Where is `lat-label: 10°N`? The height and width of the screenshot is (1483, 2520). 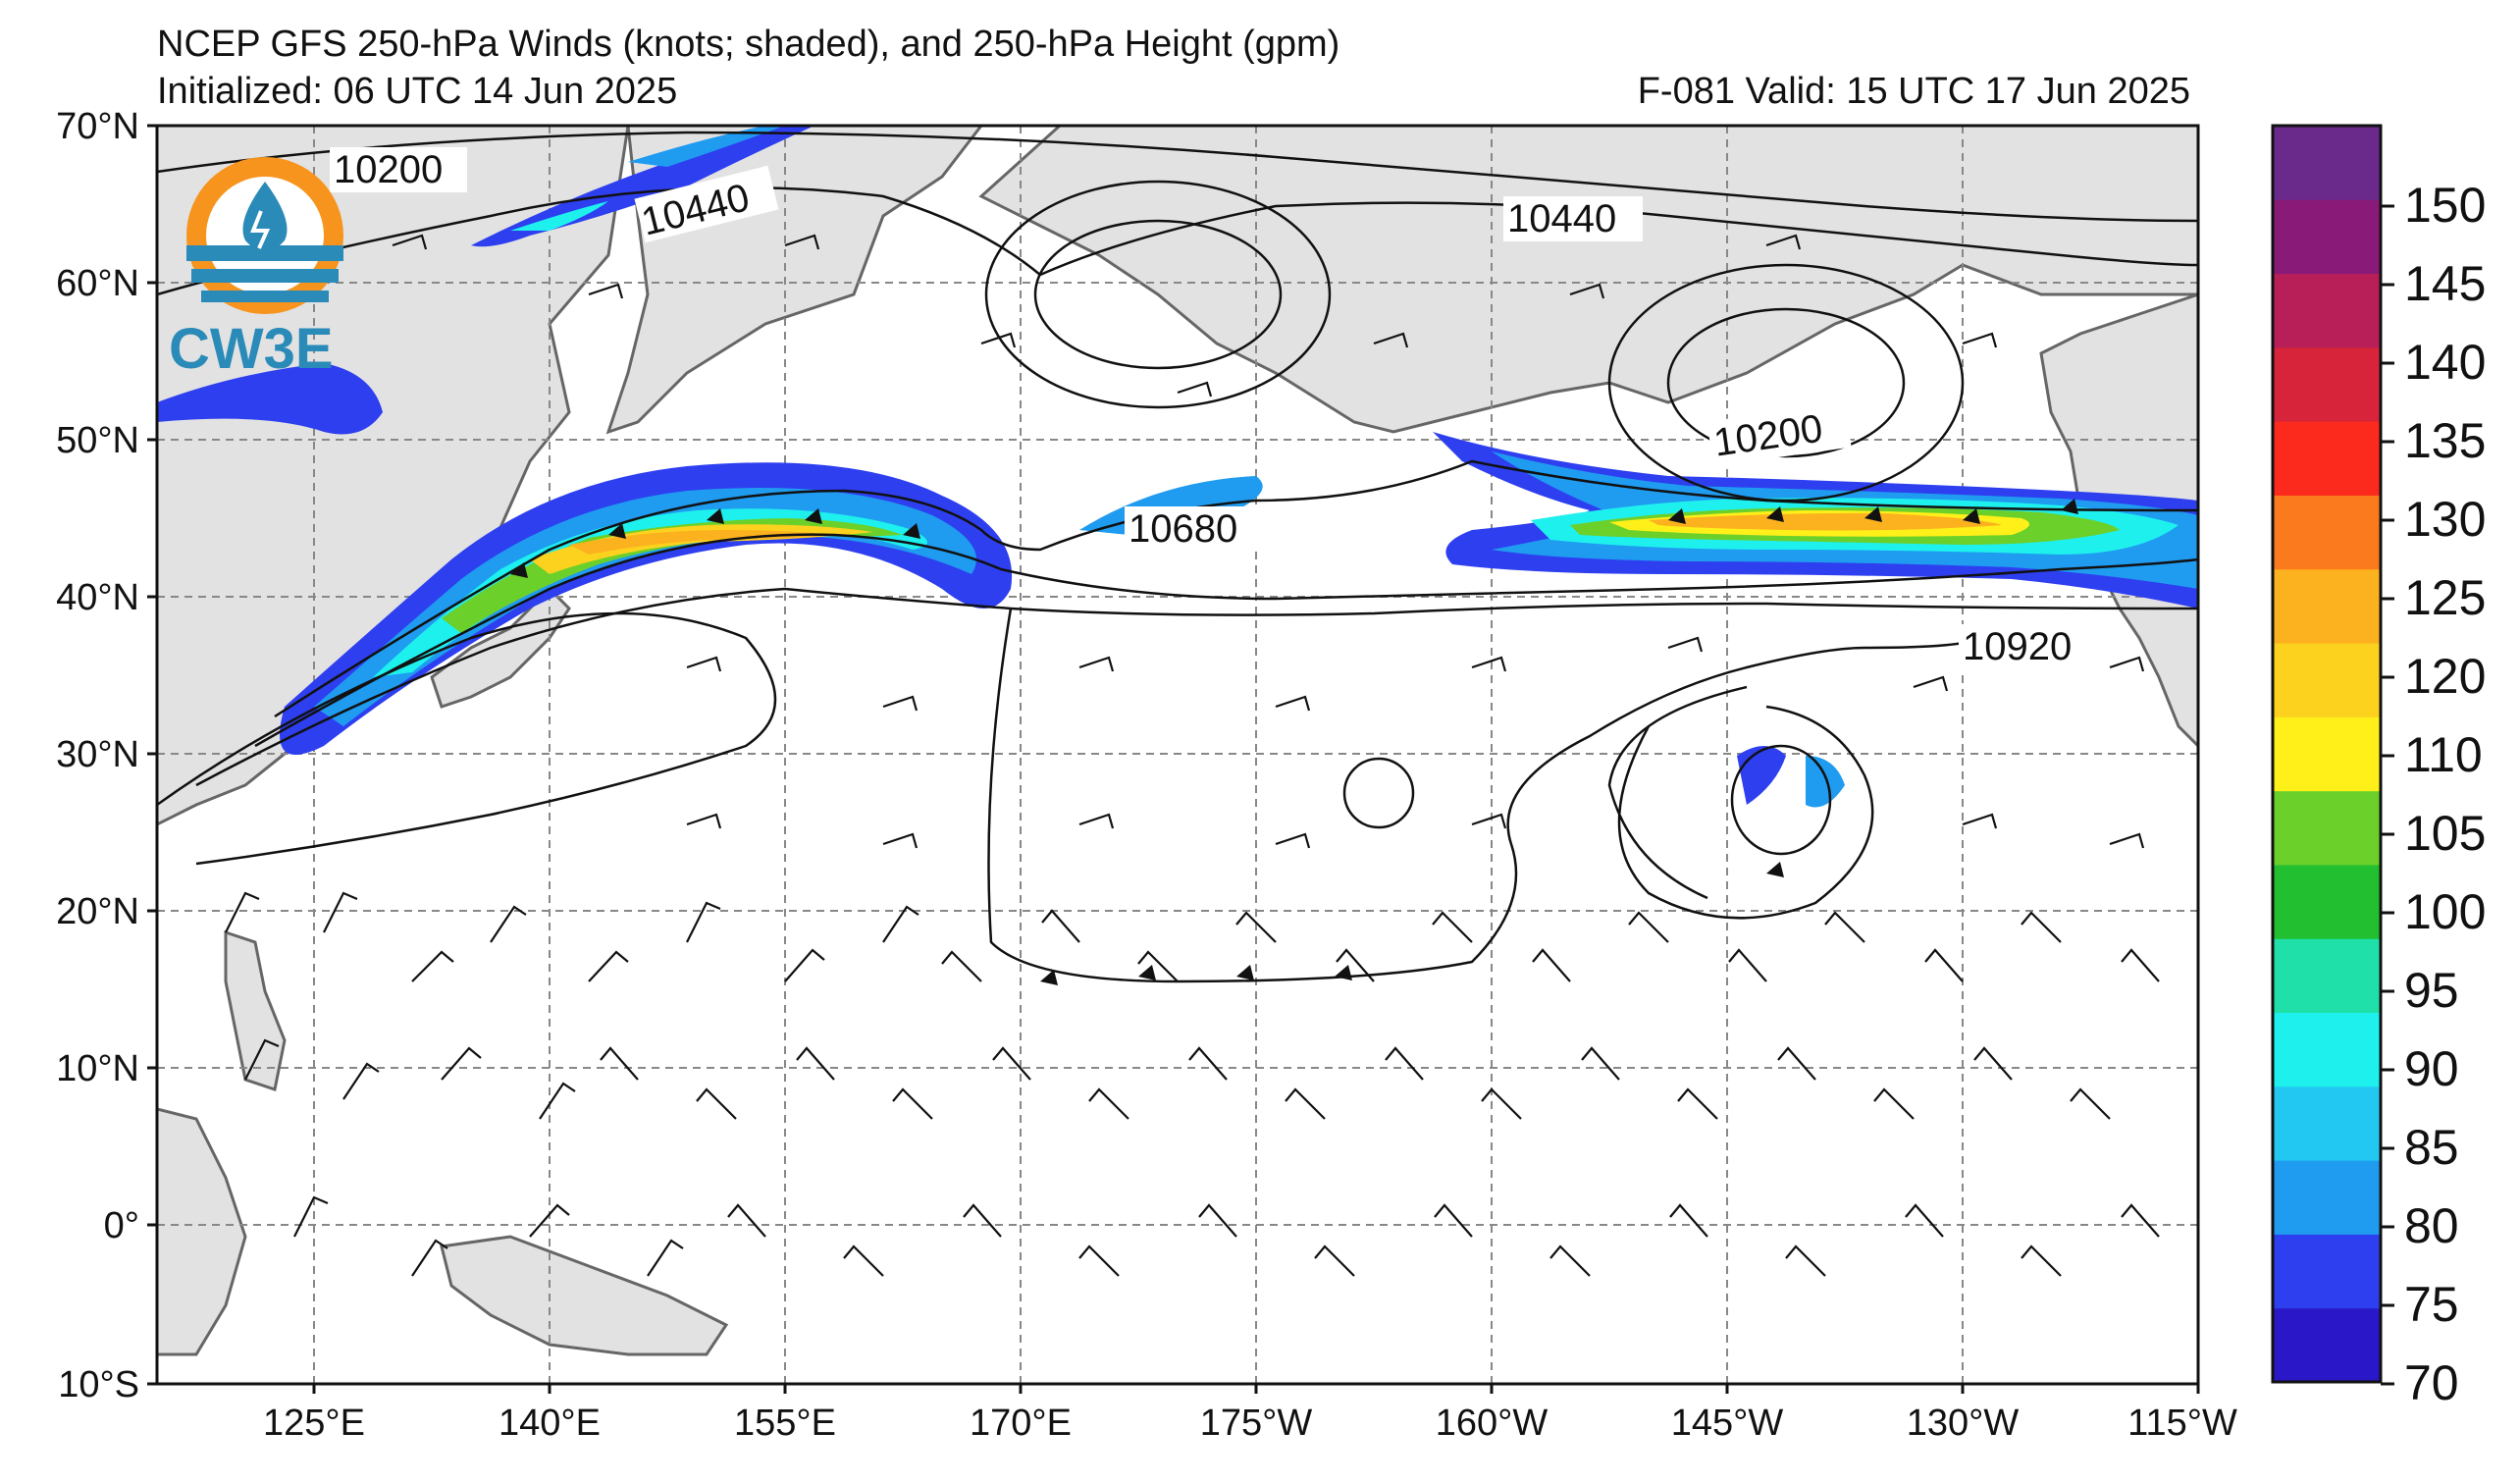 lat-label: 10°N is located at coordinates (97, 1069).